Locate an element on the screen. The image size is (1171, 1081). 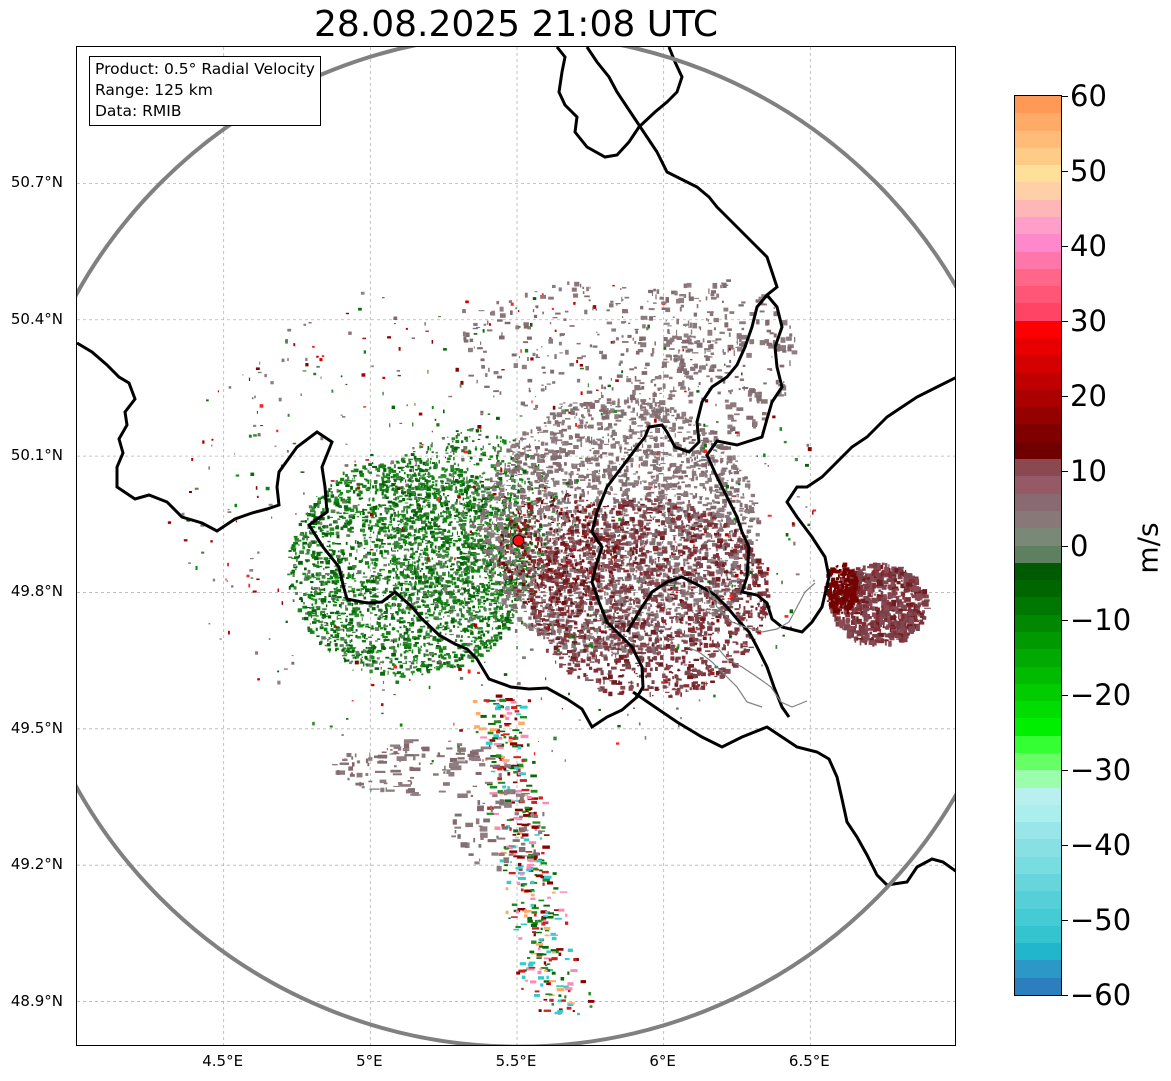
longitude-label: 6.5°E is located at coordinates (809, 1061).